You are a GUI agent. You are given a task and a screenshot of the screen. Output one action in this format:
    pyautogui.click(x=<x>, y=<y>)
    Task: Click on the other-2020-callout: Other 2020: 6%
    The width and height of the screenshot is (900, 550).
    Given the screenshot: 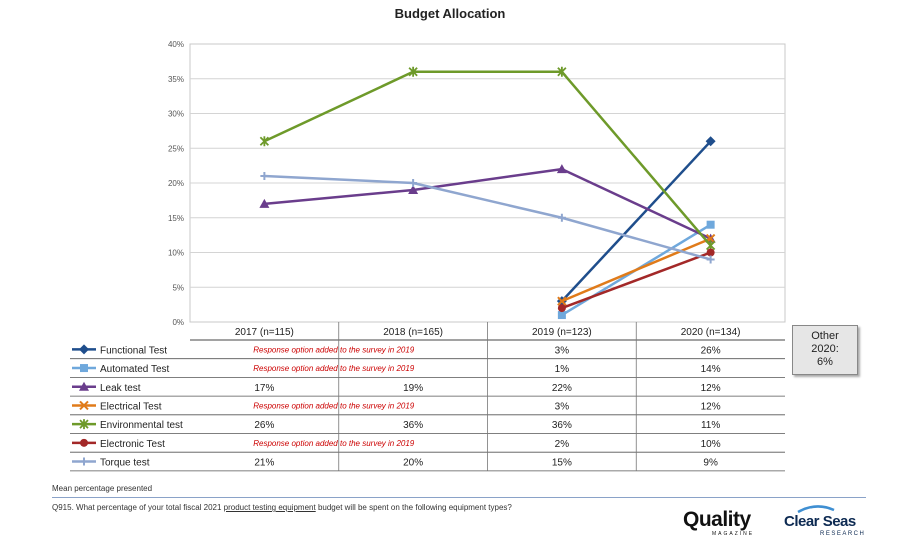 What is the action you would take?
    pyautogui.click(x=825, y=350)
    